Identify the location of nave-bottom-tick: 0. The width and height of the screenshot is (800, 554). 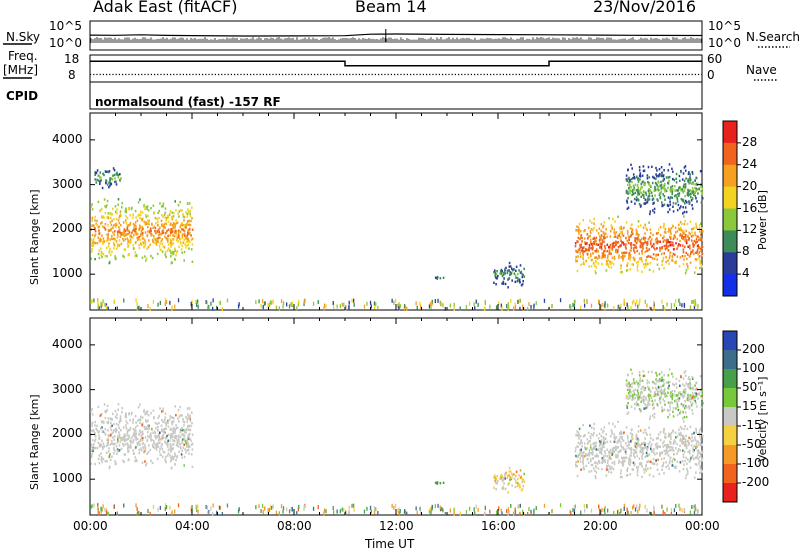
(711, 75).